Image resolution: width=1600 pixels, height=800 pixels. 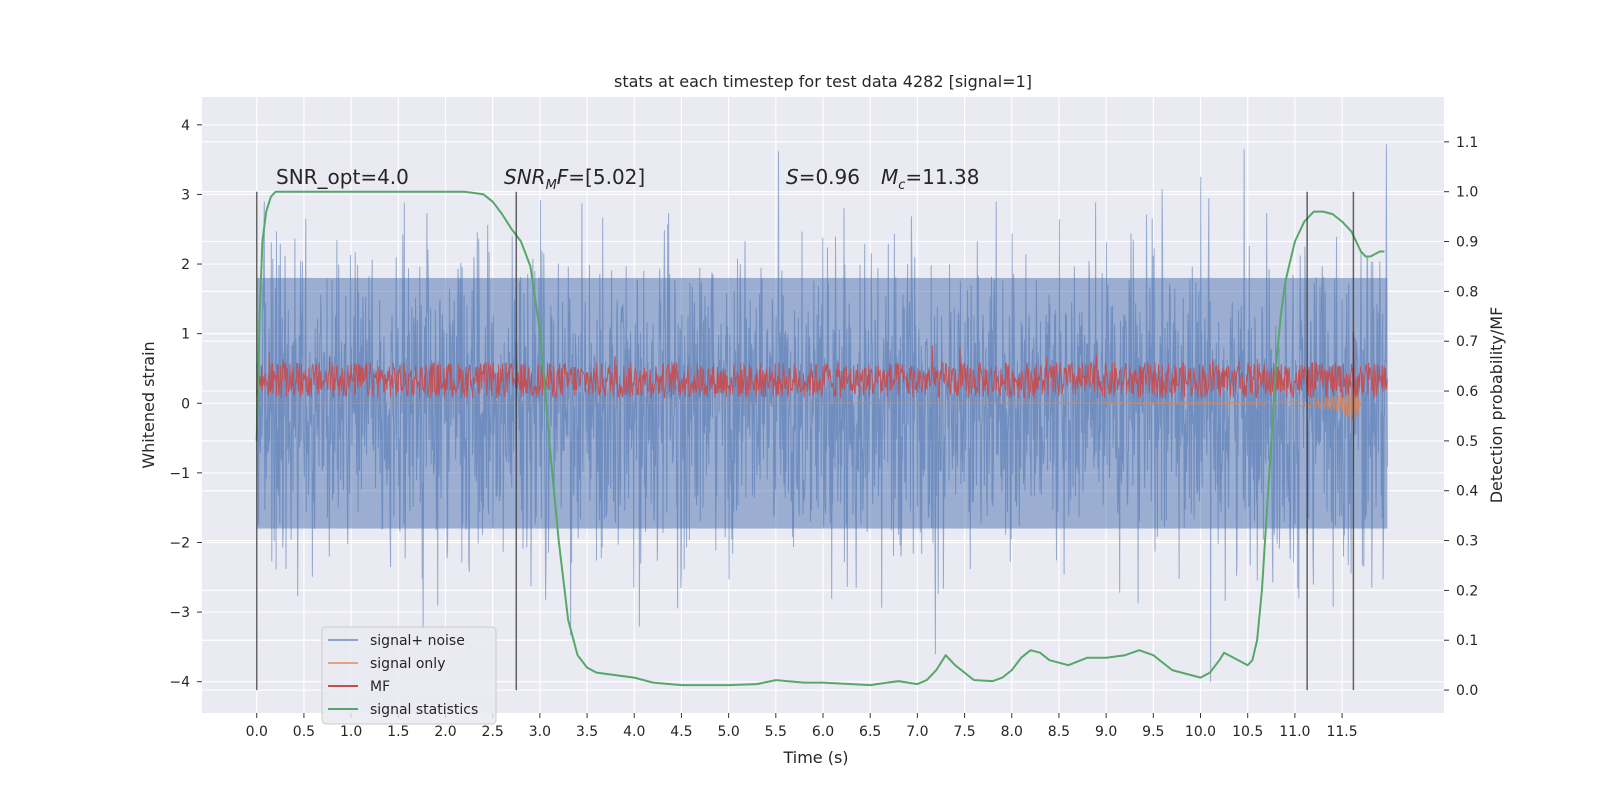 What do you see at coordinates (792, 177) in the screenshot?
I see `s-symbol: S` at bounding box center [792, 177].